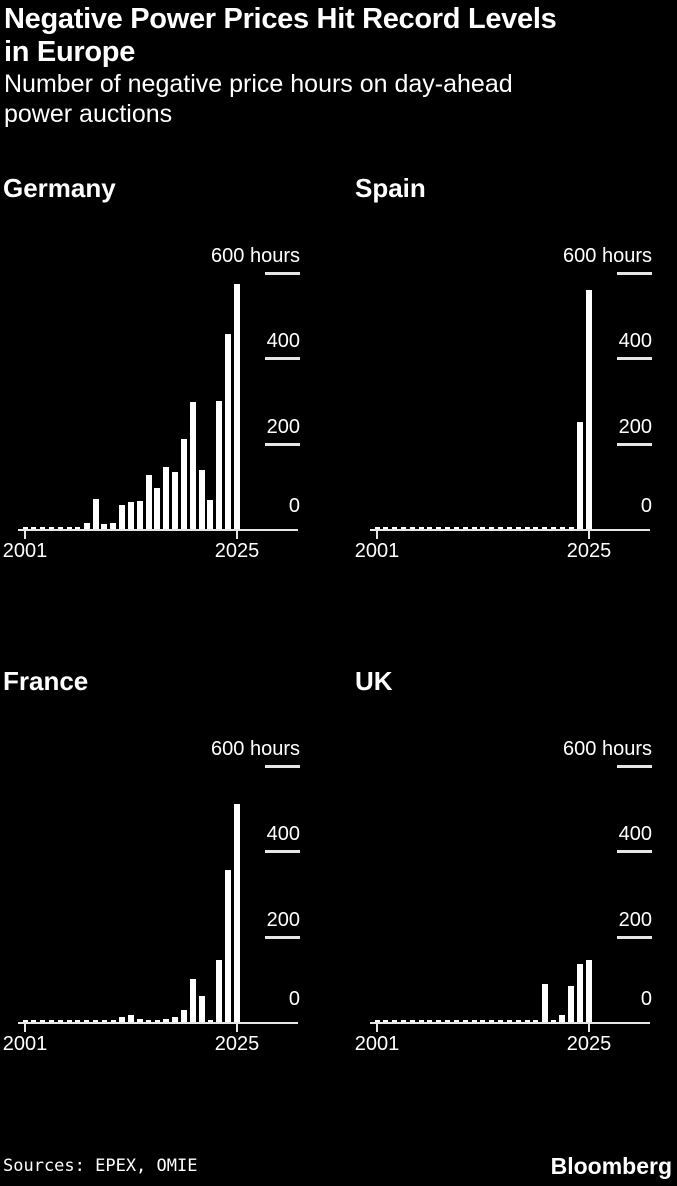 The height and width of the screenshot is (1186, 677). What do you see at coordinates (33, 1021) in the screenshot?
I see `bar-france-2002` at bounding box center [33, 1021].